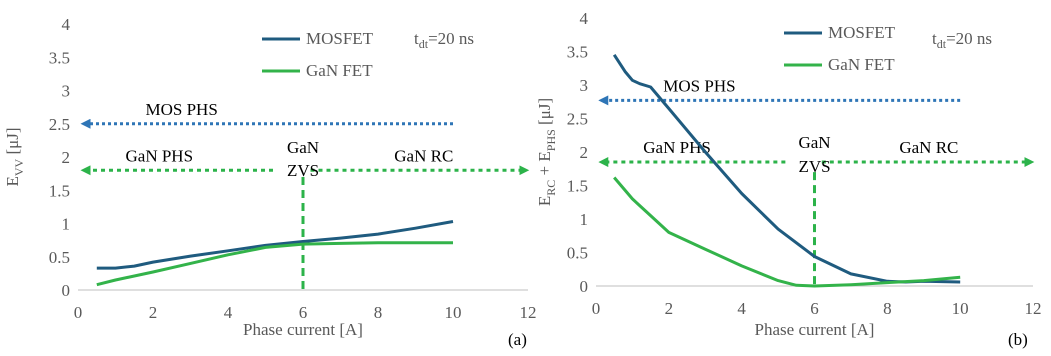 This screenshot has width=1051, height=356. What do you see at coordinates (517, 339) in the screenshot?
I see `panel-label: (a)` at bounding box center [517, 339].